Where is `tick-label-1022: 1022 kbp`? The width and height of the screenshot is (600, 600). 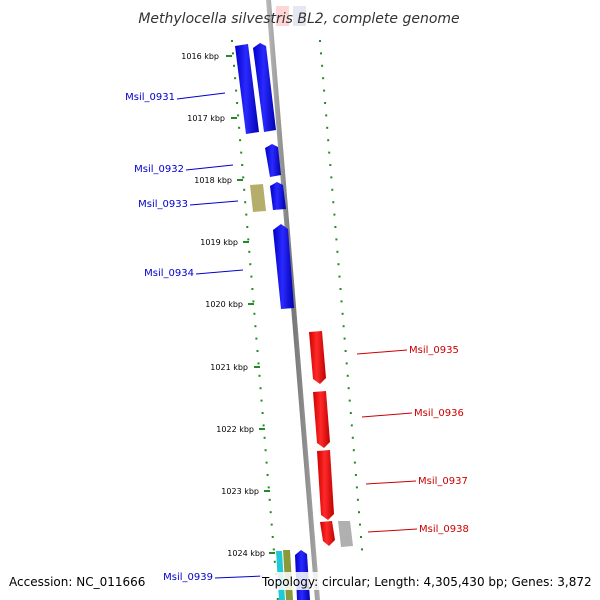
tick-label-1022: 1022 kbp is located at coordinates (235, 429).